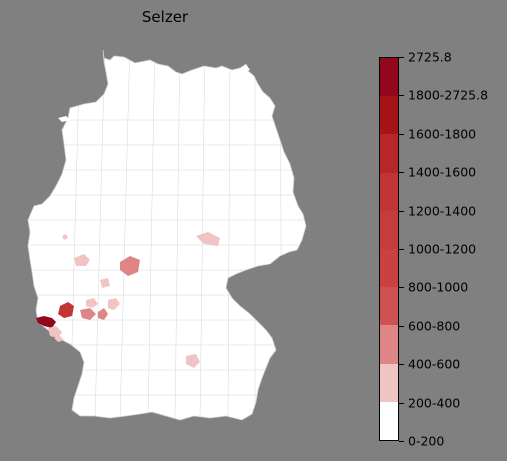 The width and height of the screenshot is (507, 461). What do you see at coordinates (114, 304) in the screenshot?
I see `district-hessen-light` at bounding box center [114, 304].